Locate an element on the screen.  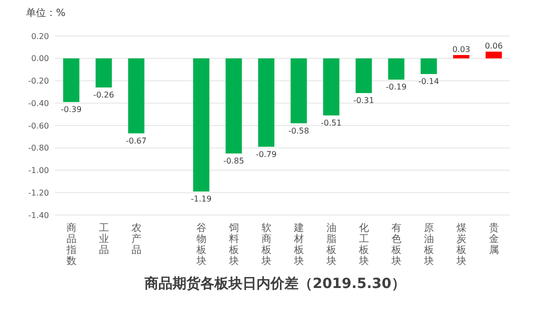
data-label: -1.19 is located at coordinates (201, 199).